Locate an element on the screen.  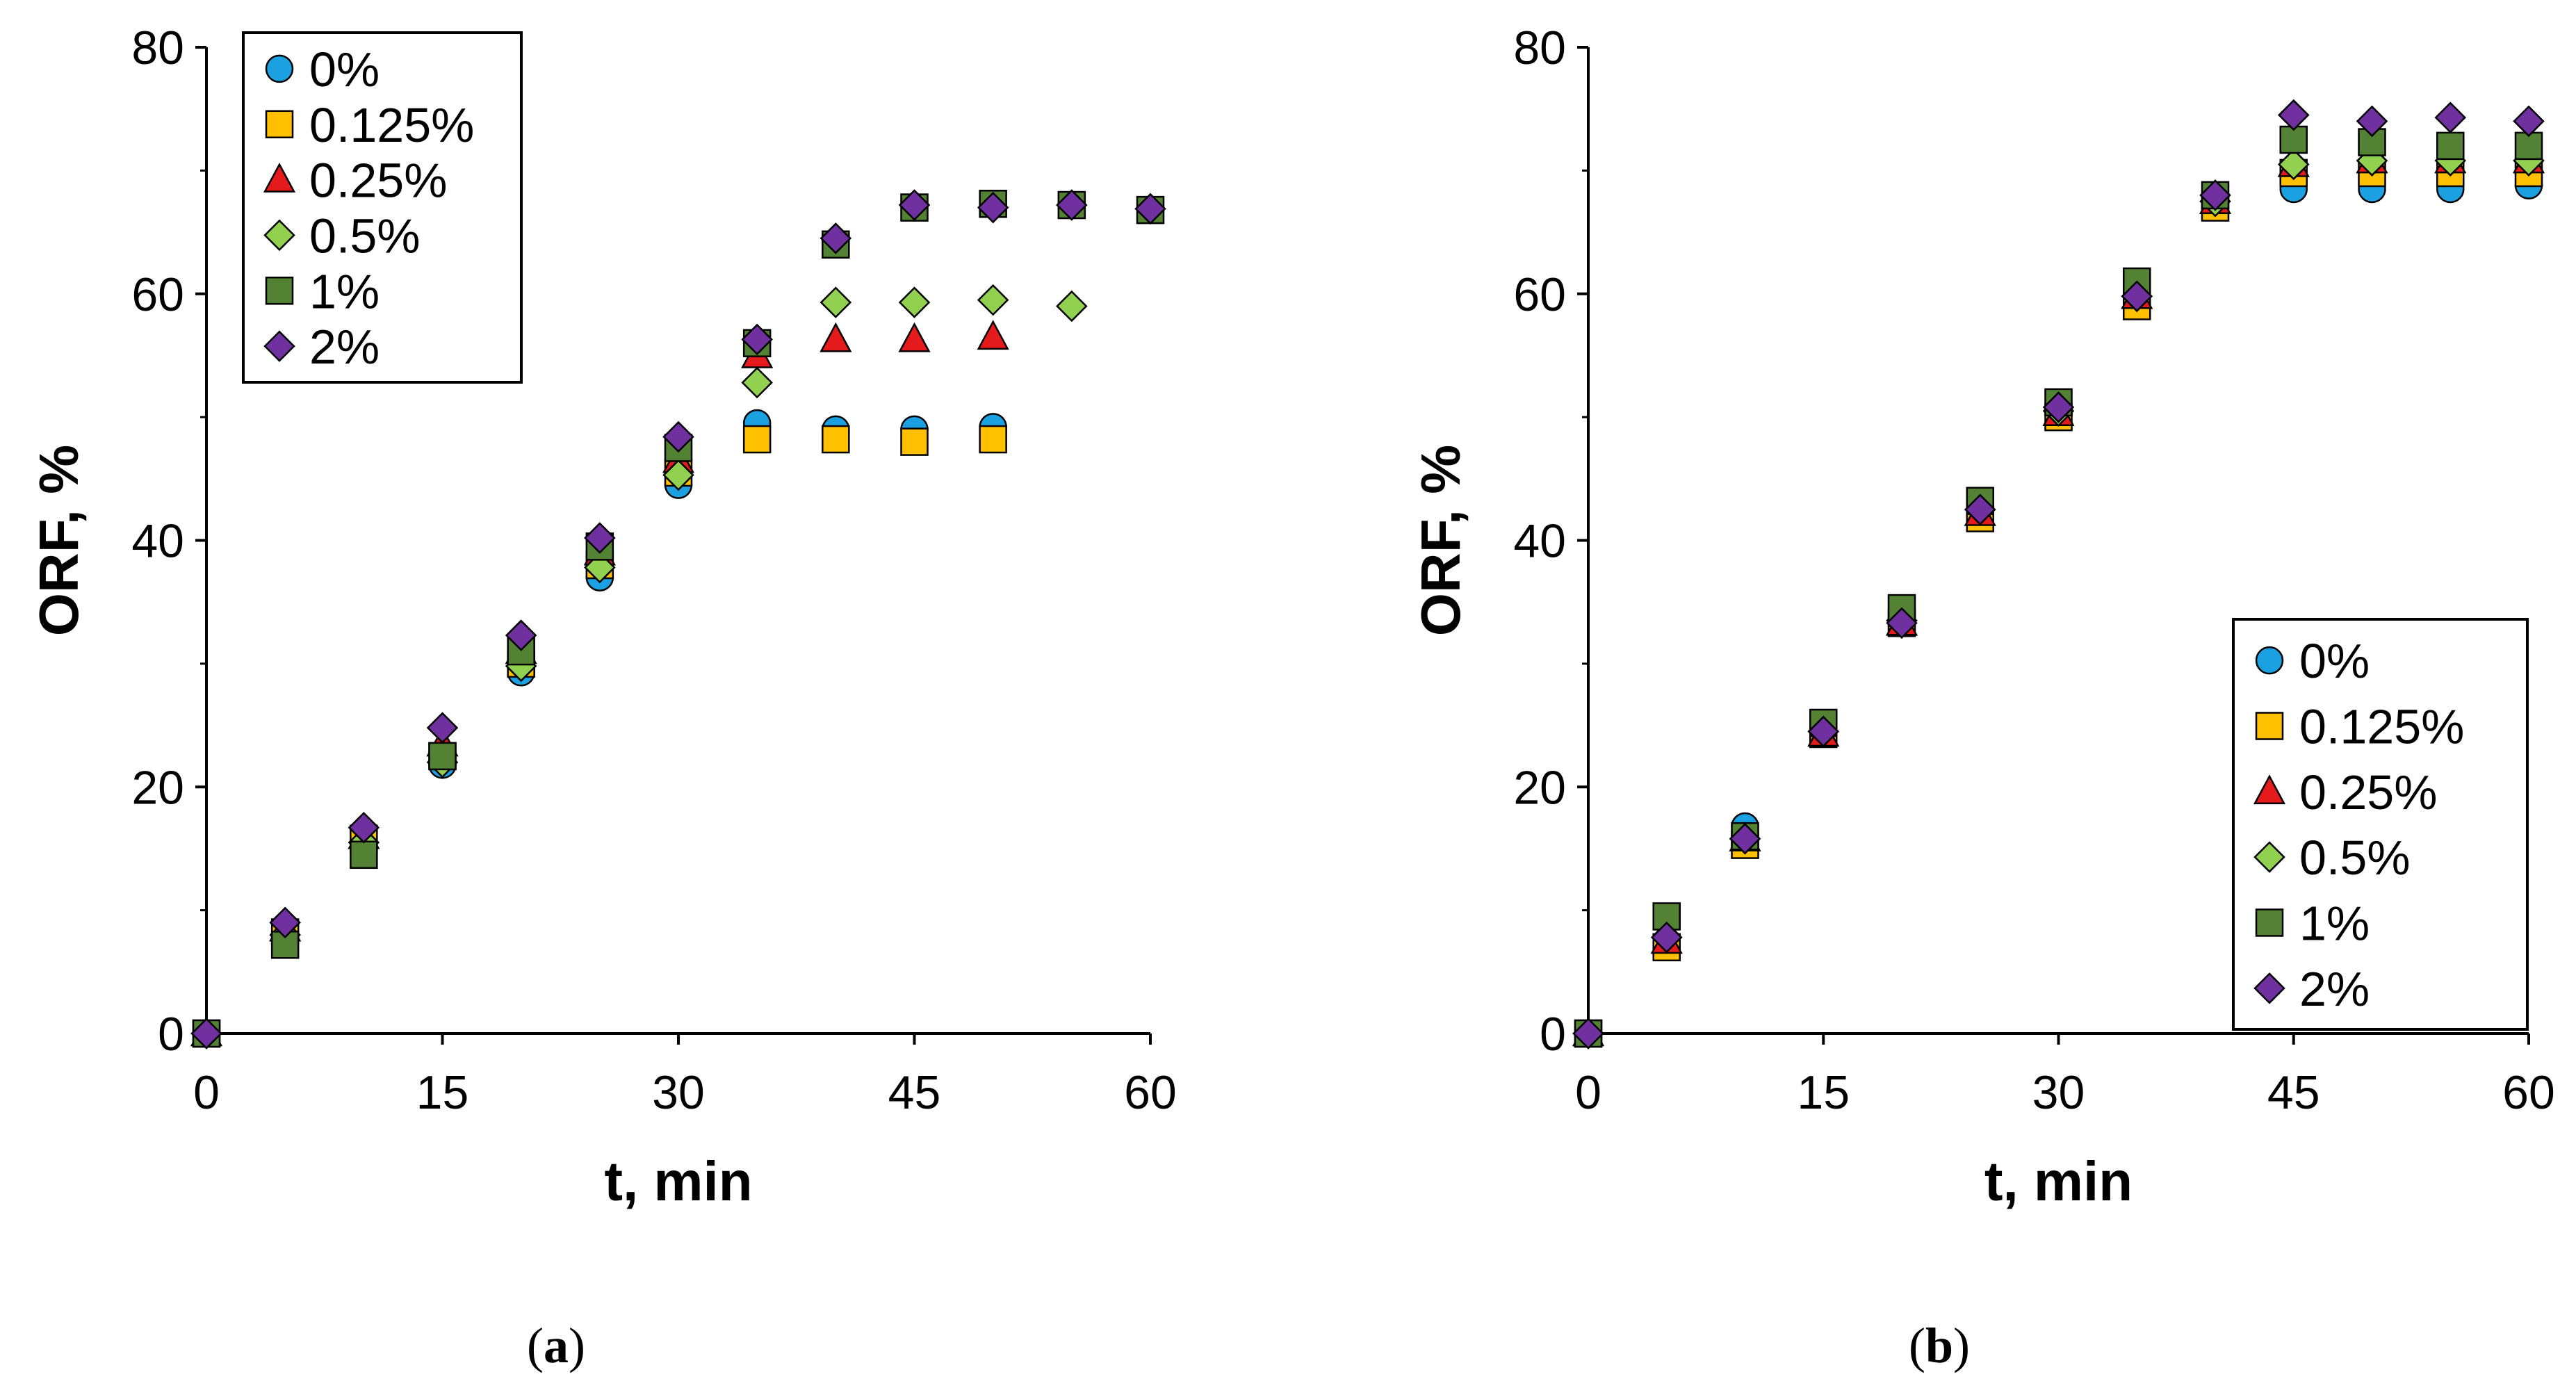
legend-label: 0.5% is located at coordinates (365, 236).